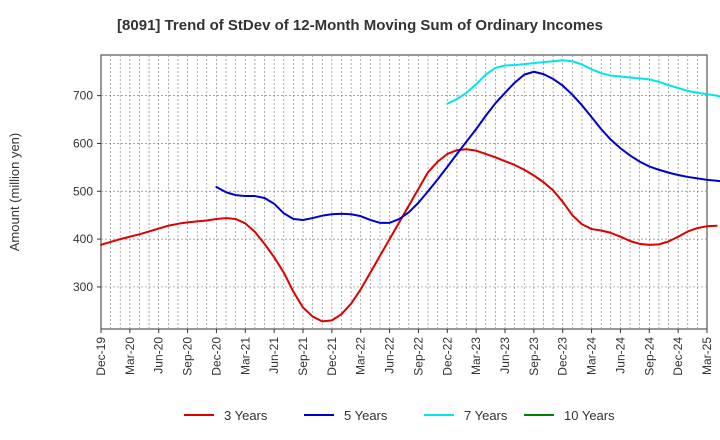 This screenshot has width=720, height=440. What do you see at coordinates (14, 192) in the screenshot?
I see `y-axis-label: Amount (million yen)` at bounding box center [14, 192].